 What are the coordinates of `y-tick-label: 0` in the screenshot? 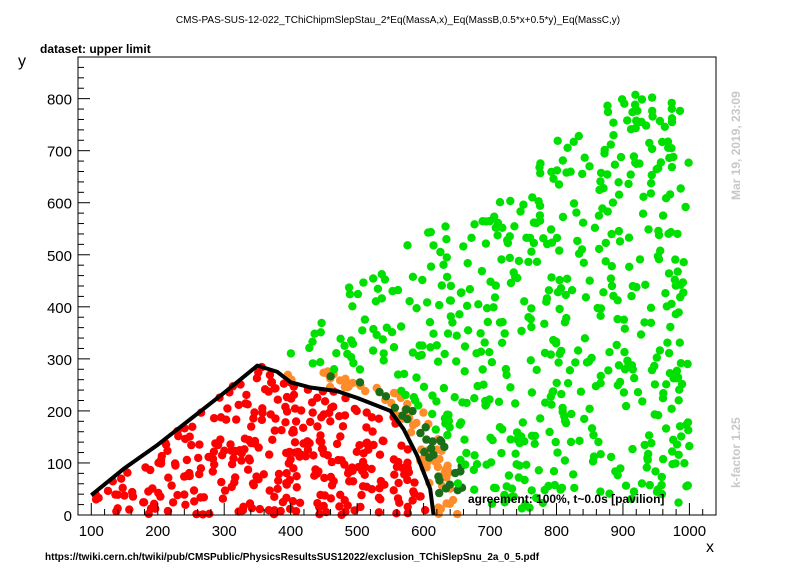 It's located at (68, 516).